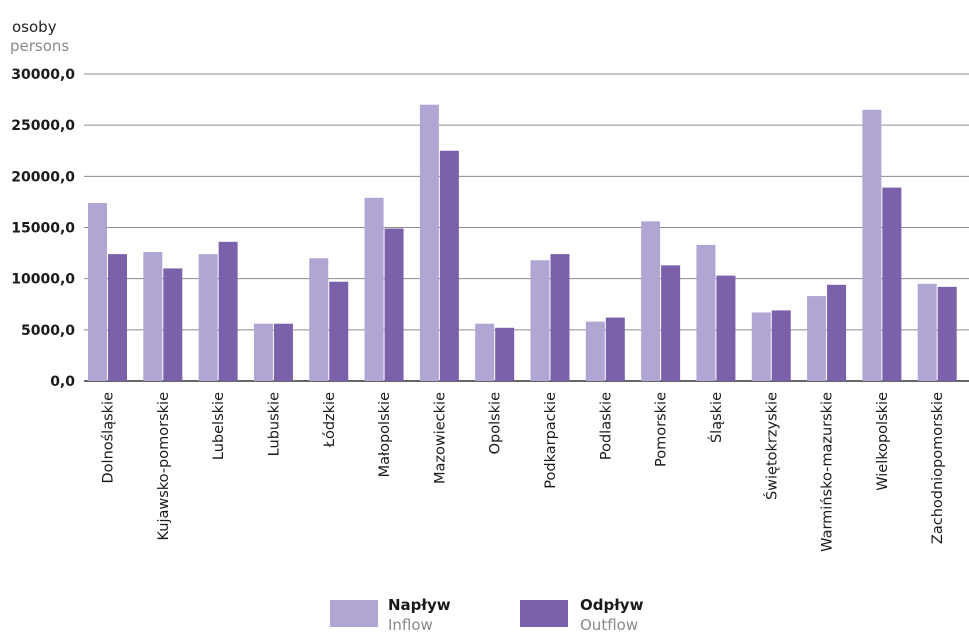 This screenshot has height=632, width=969. Describe the element at coordinates (43, 177) in the screenshot. I see `y-tick-label: 20000,0` at that location.